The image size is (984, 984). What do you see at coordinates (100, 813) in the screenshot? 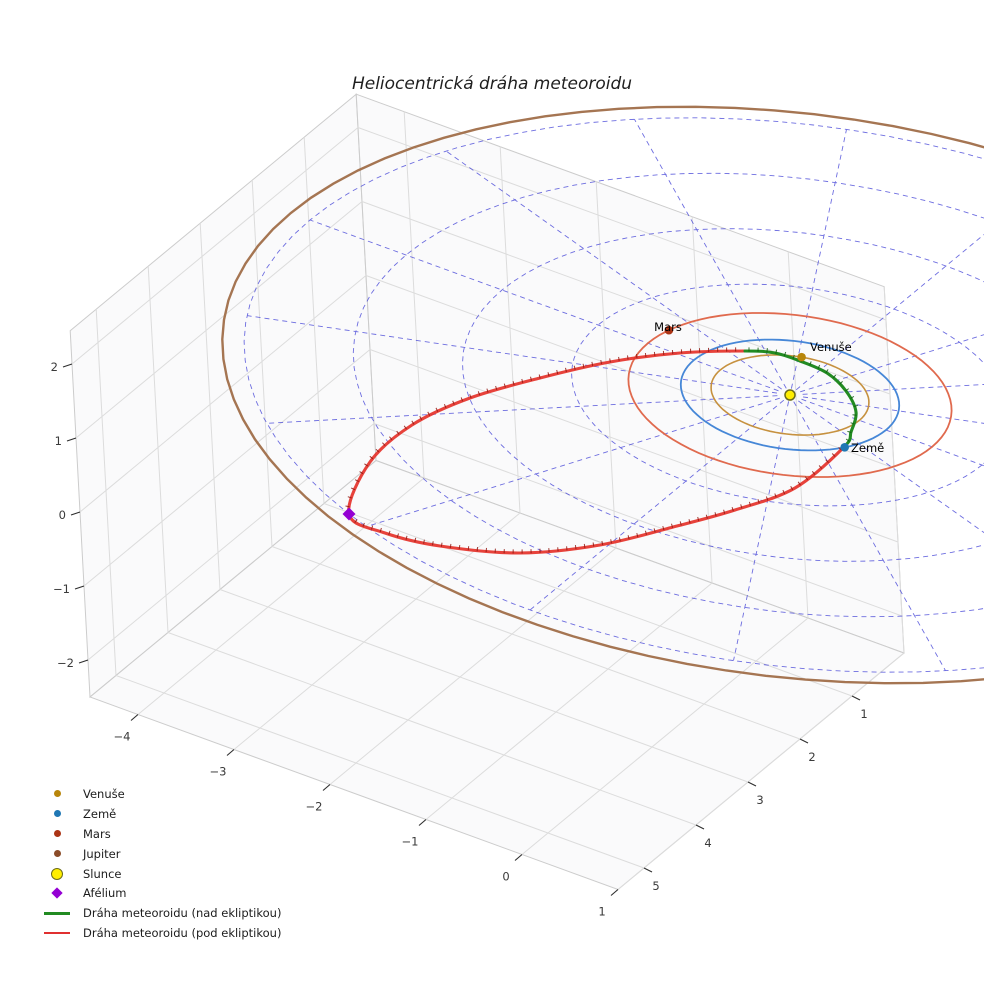
I see `legend-label: Země` at bounding box center [100, 813].